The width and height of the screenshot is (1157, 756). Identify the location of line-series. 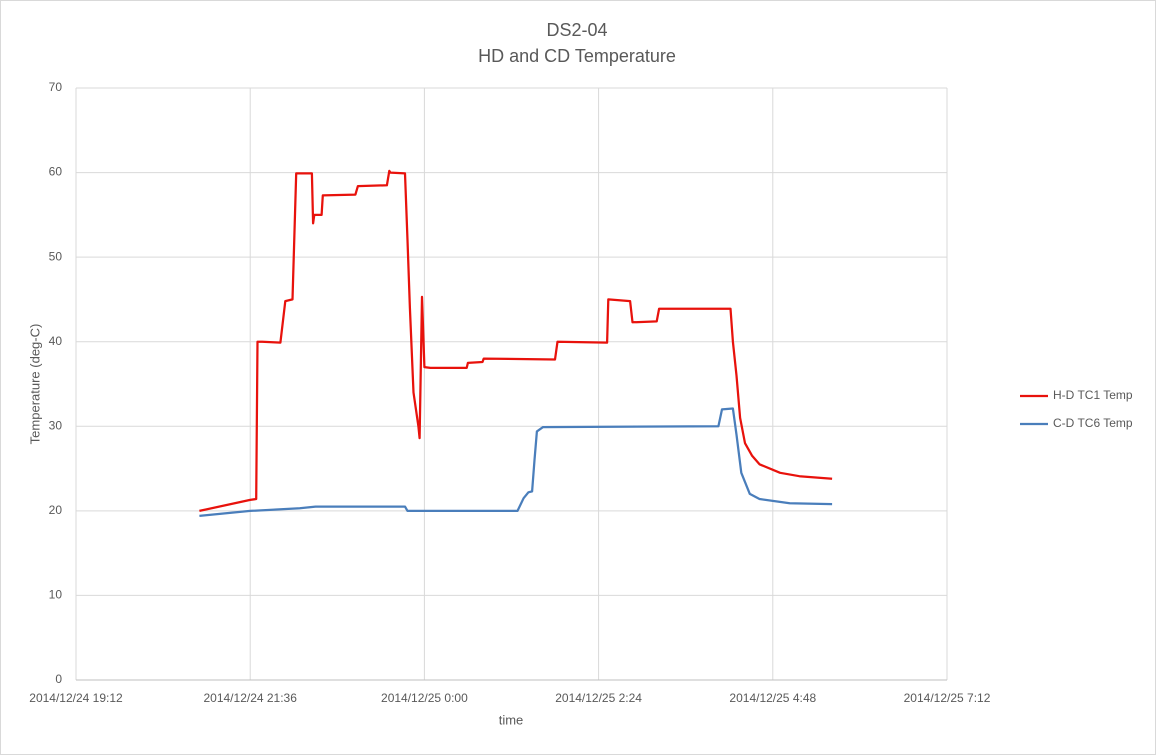
(516, 462).